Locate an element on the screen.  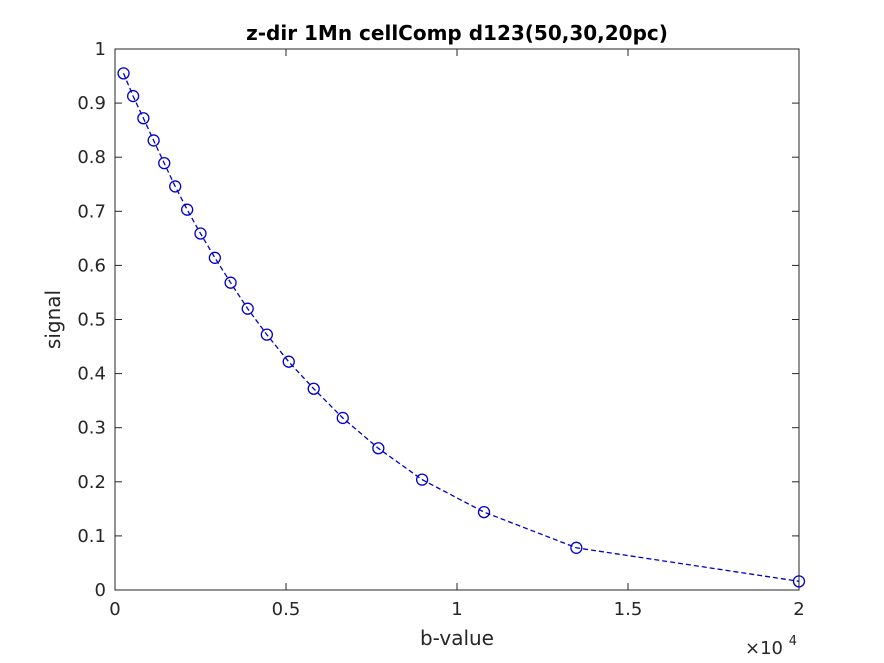
chart-title: z-dir 1Mn cellComp d123(50,30,20pc) is located at coordinates (457, 33).